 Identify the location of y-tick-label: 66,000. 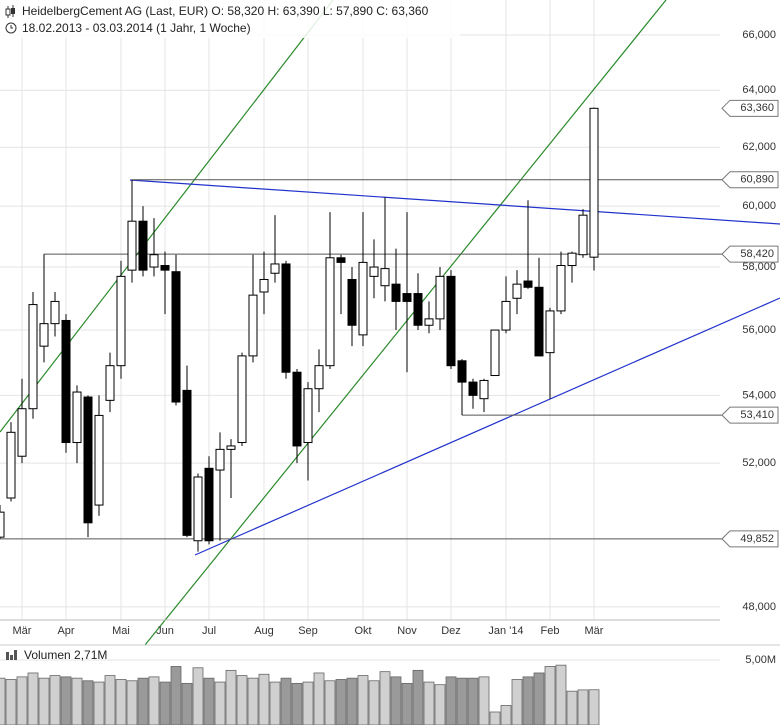
(759, 35).